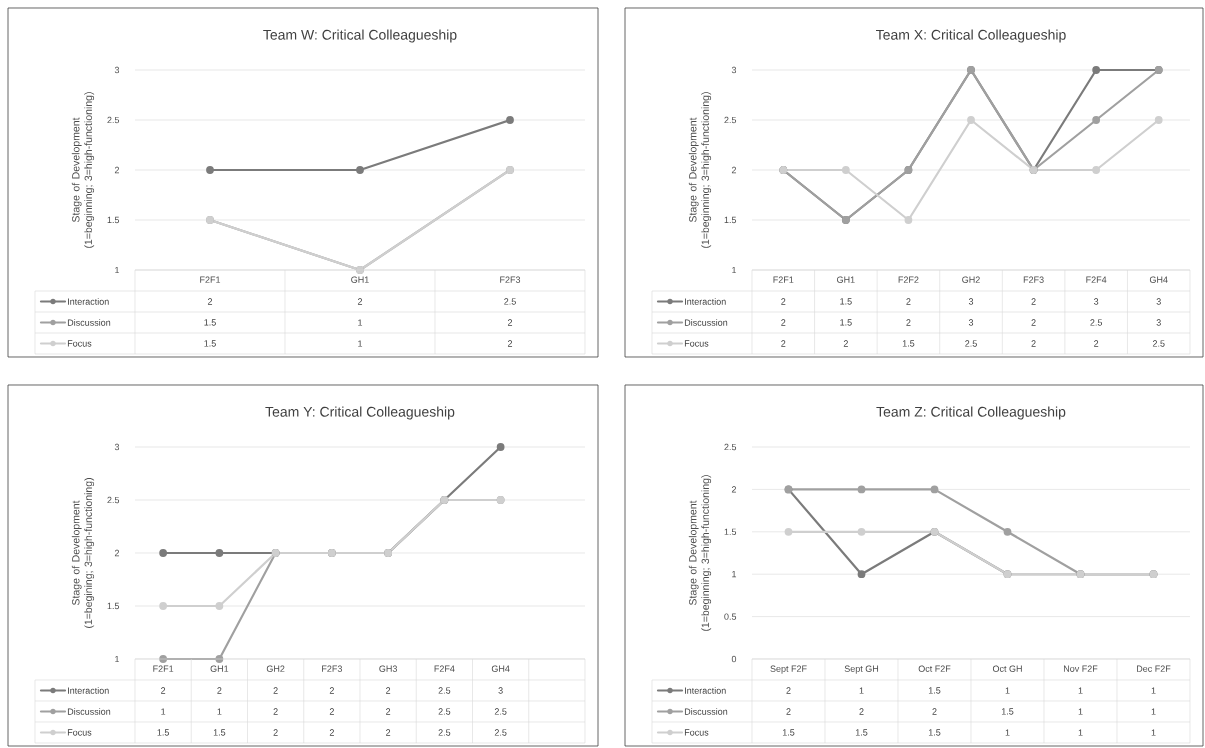  I want to click on x-tick-label: F2F2, so click(908, 279).